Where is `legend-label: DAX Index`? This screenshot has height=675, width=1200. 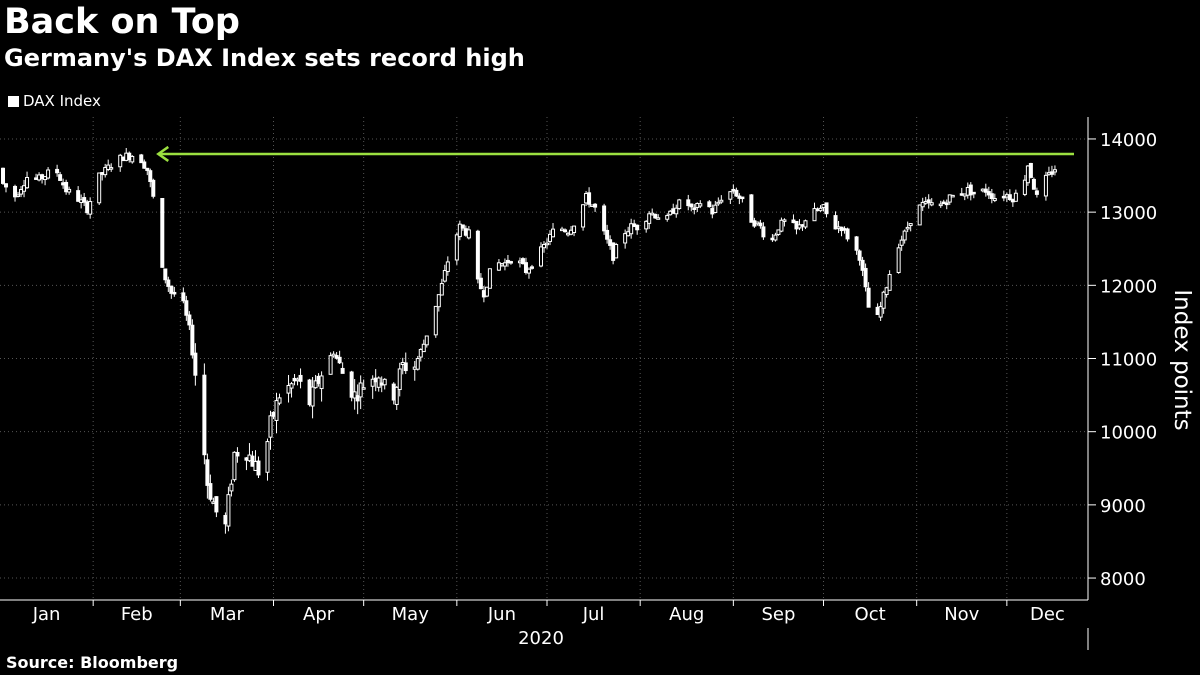
legend-label: DAX Index is located at coordinates (62, 101).